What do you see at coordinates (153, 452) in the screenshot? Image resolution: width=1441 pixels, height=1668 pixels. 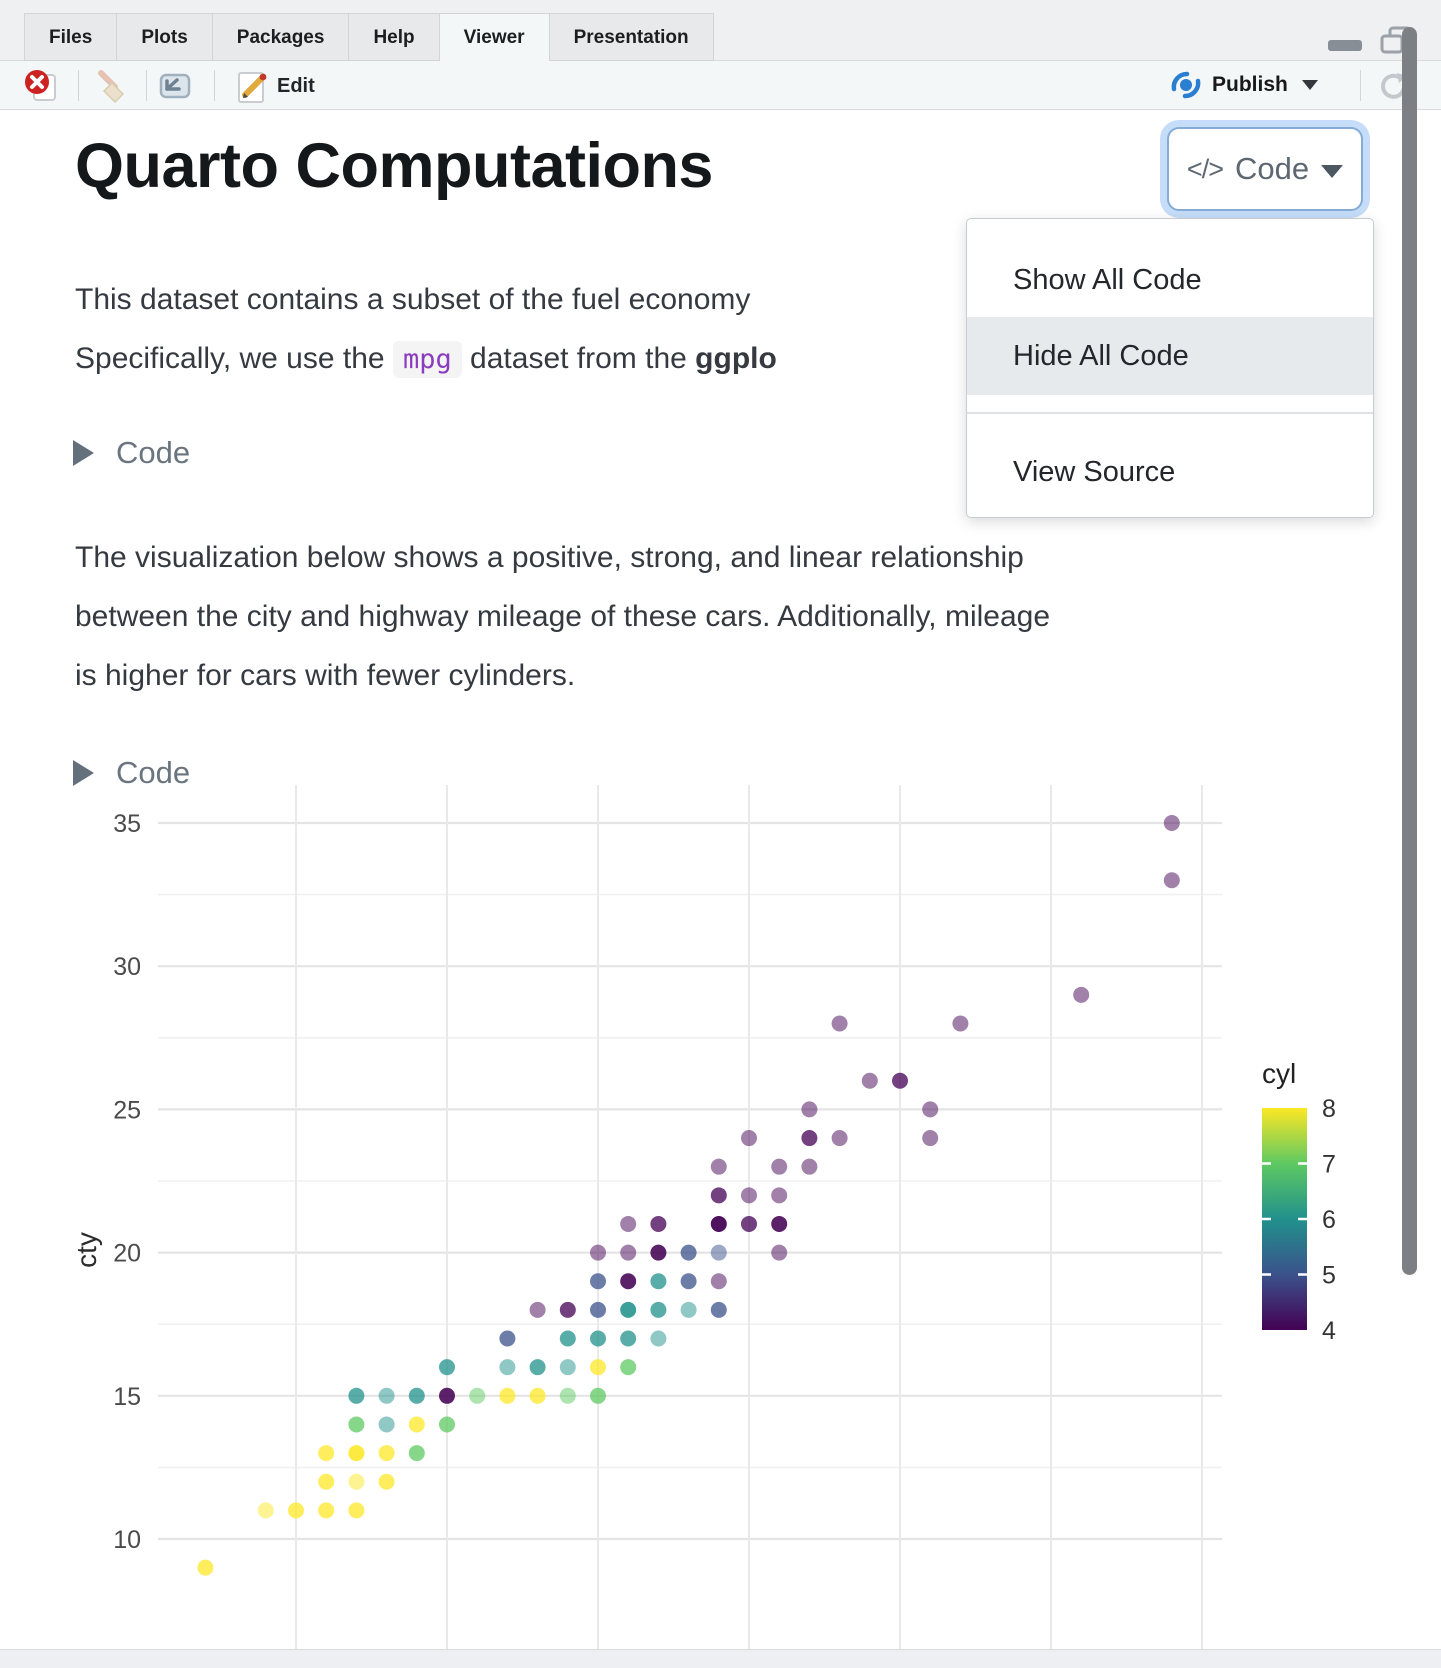 I see `code-fold-label: Code` at bounding box center [153, 452].